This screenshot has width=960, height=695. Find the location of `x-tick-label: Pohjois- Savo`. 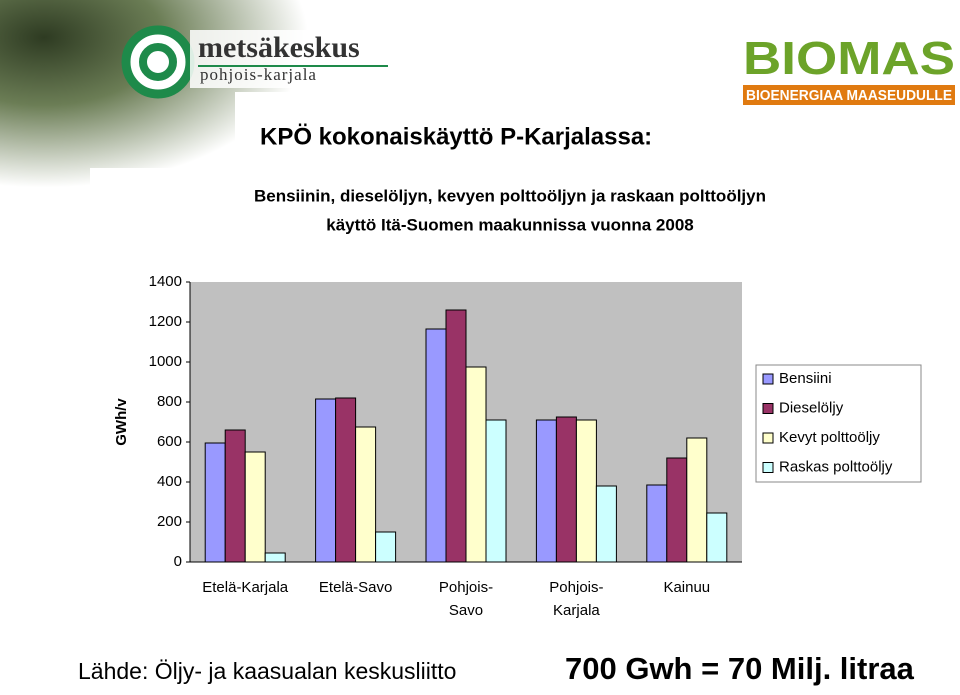

x-tick-label: Pohjois- Savo is located at coordinates (466, 599).